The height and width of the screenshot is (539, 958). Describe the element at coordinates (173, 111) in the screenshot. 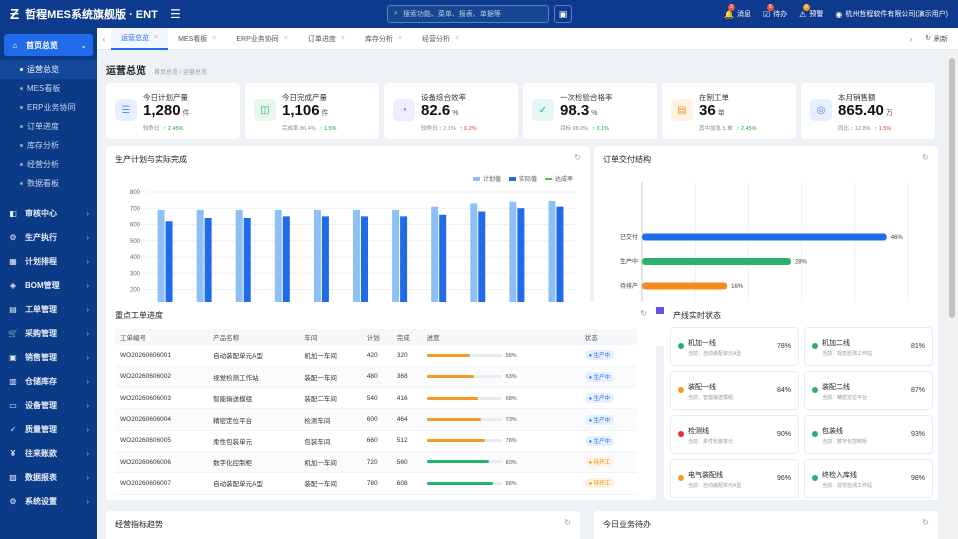

I see `kpi-card: ☰ 今日计划产量 1,280 件较昨日 ↑ 2.45%` at that location.